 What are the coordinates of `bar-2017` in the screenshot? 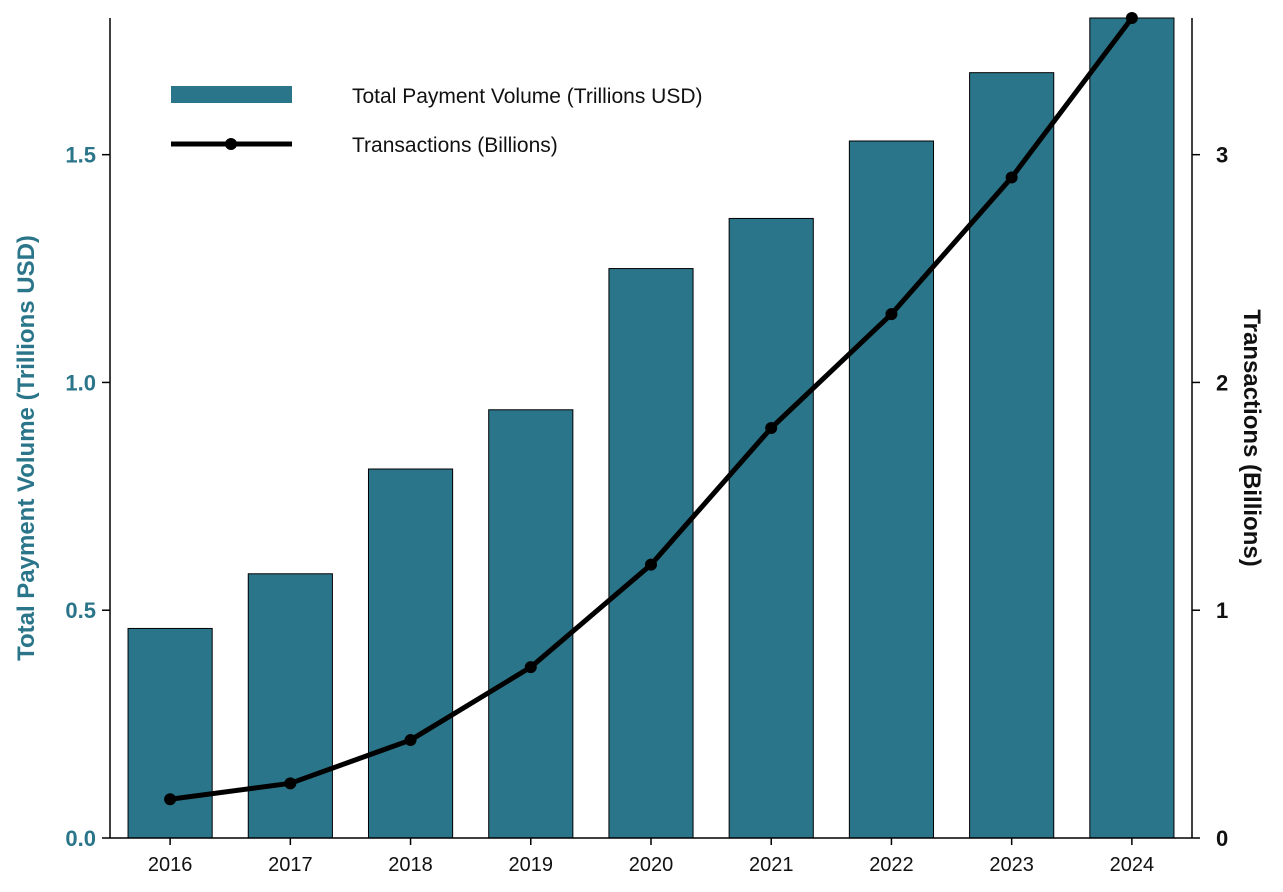 It's located at (290, 706).